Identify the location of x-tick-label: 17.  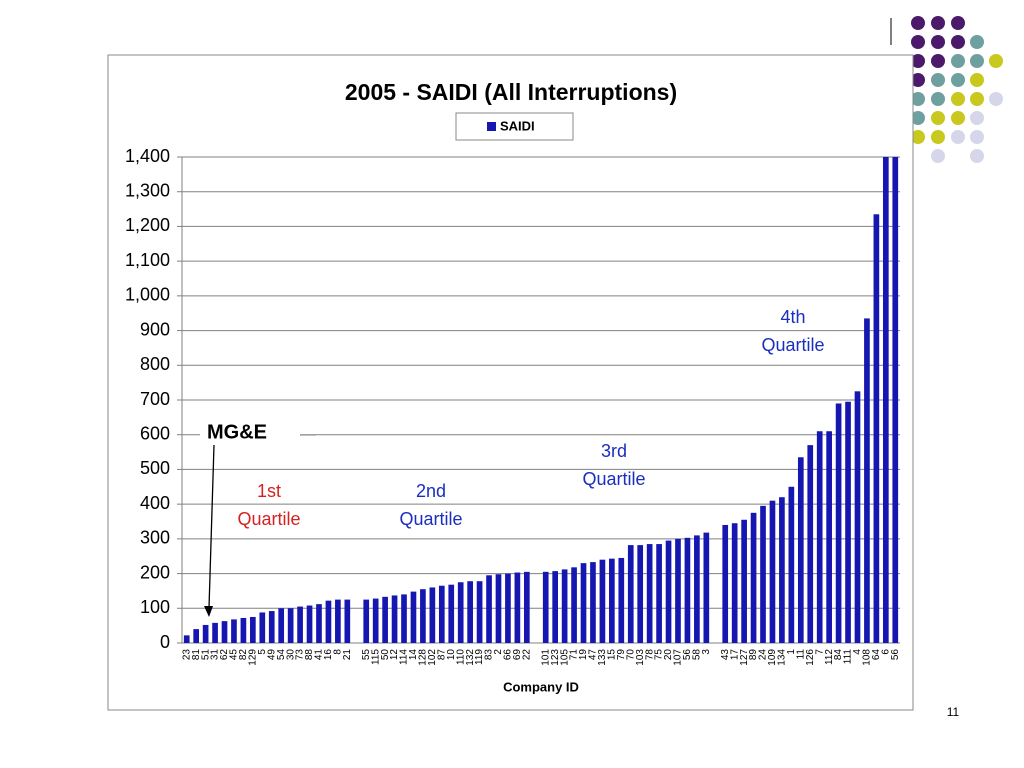
(734, 655).